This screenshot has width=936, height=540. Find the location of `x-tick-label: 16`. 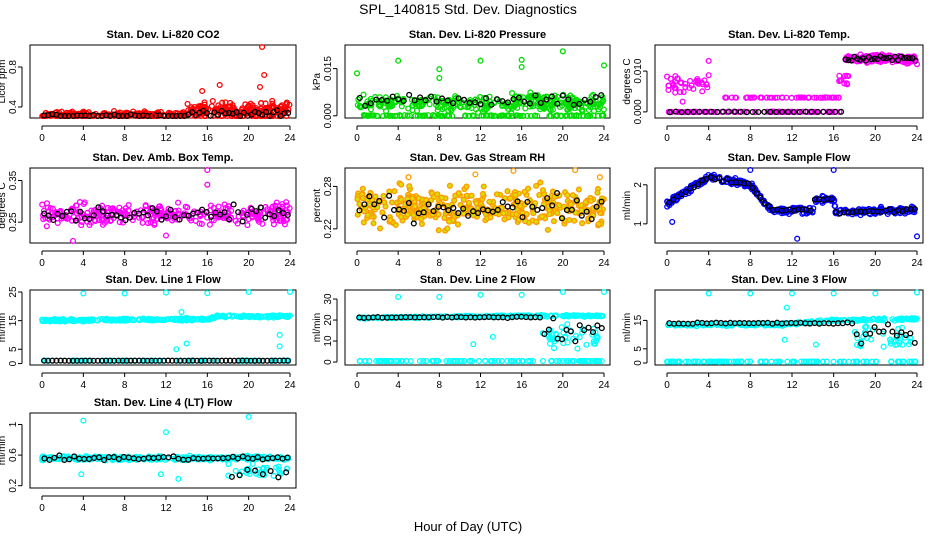

x-tick-label: 16 is located at coordinates (208, 385).